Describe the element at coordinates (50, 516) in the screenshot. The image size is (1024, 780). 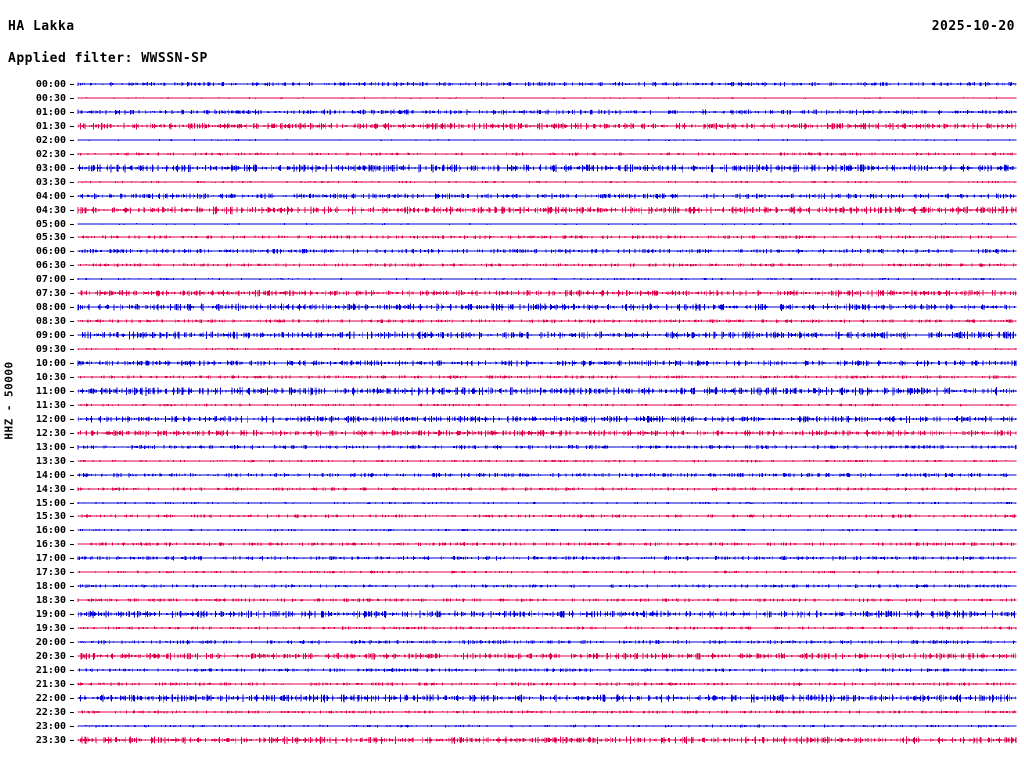
I see `time-axis-label: 15:30` at that location.